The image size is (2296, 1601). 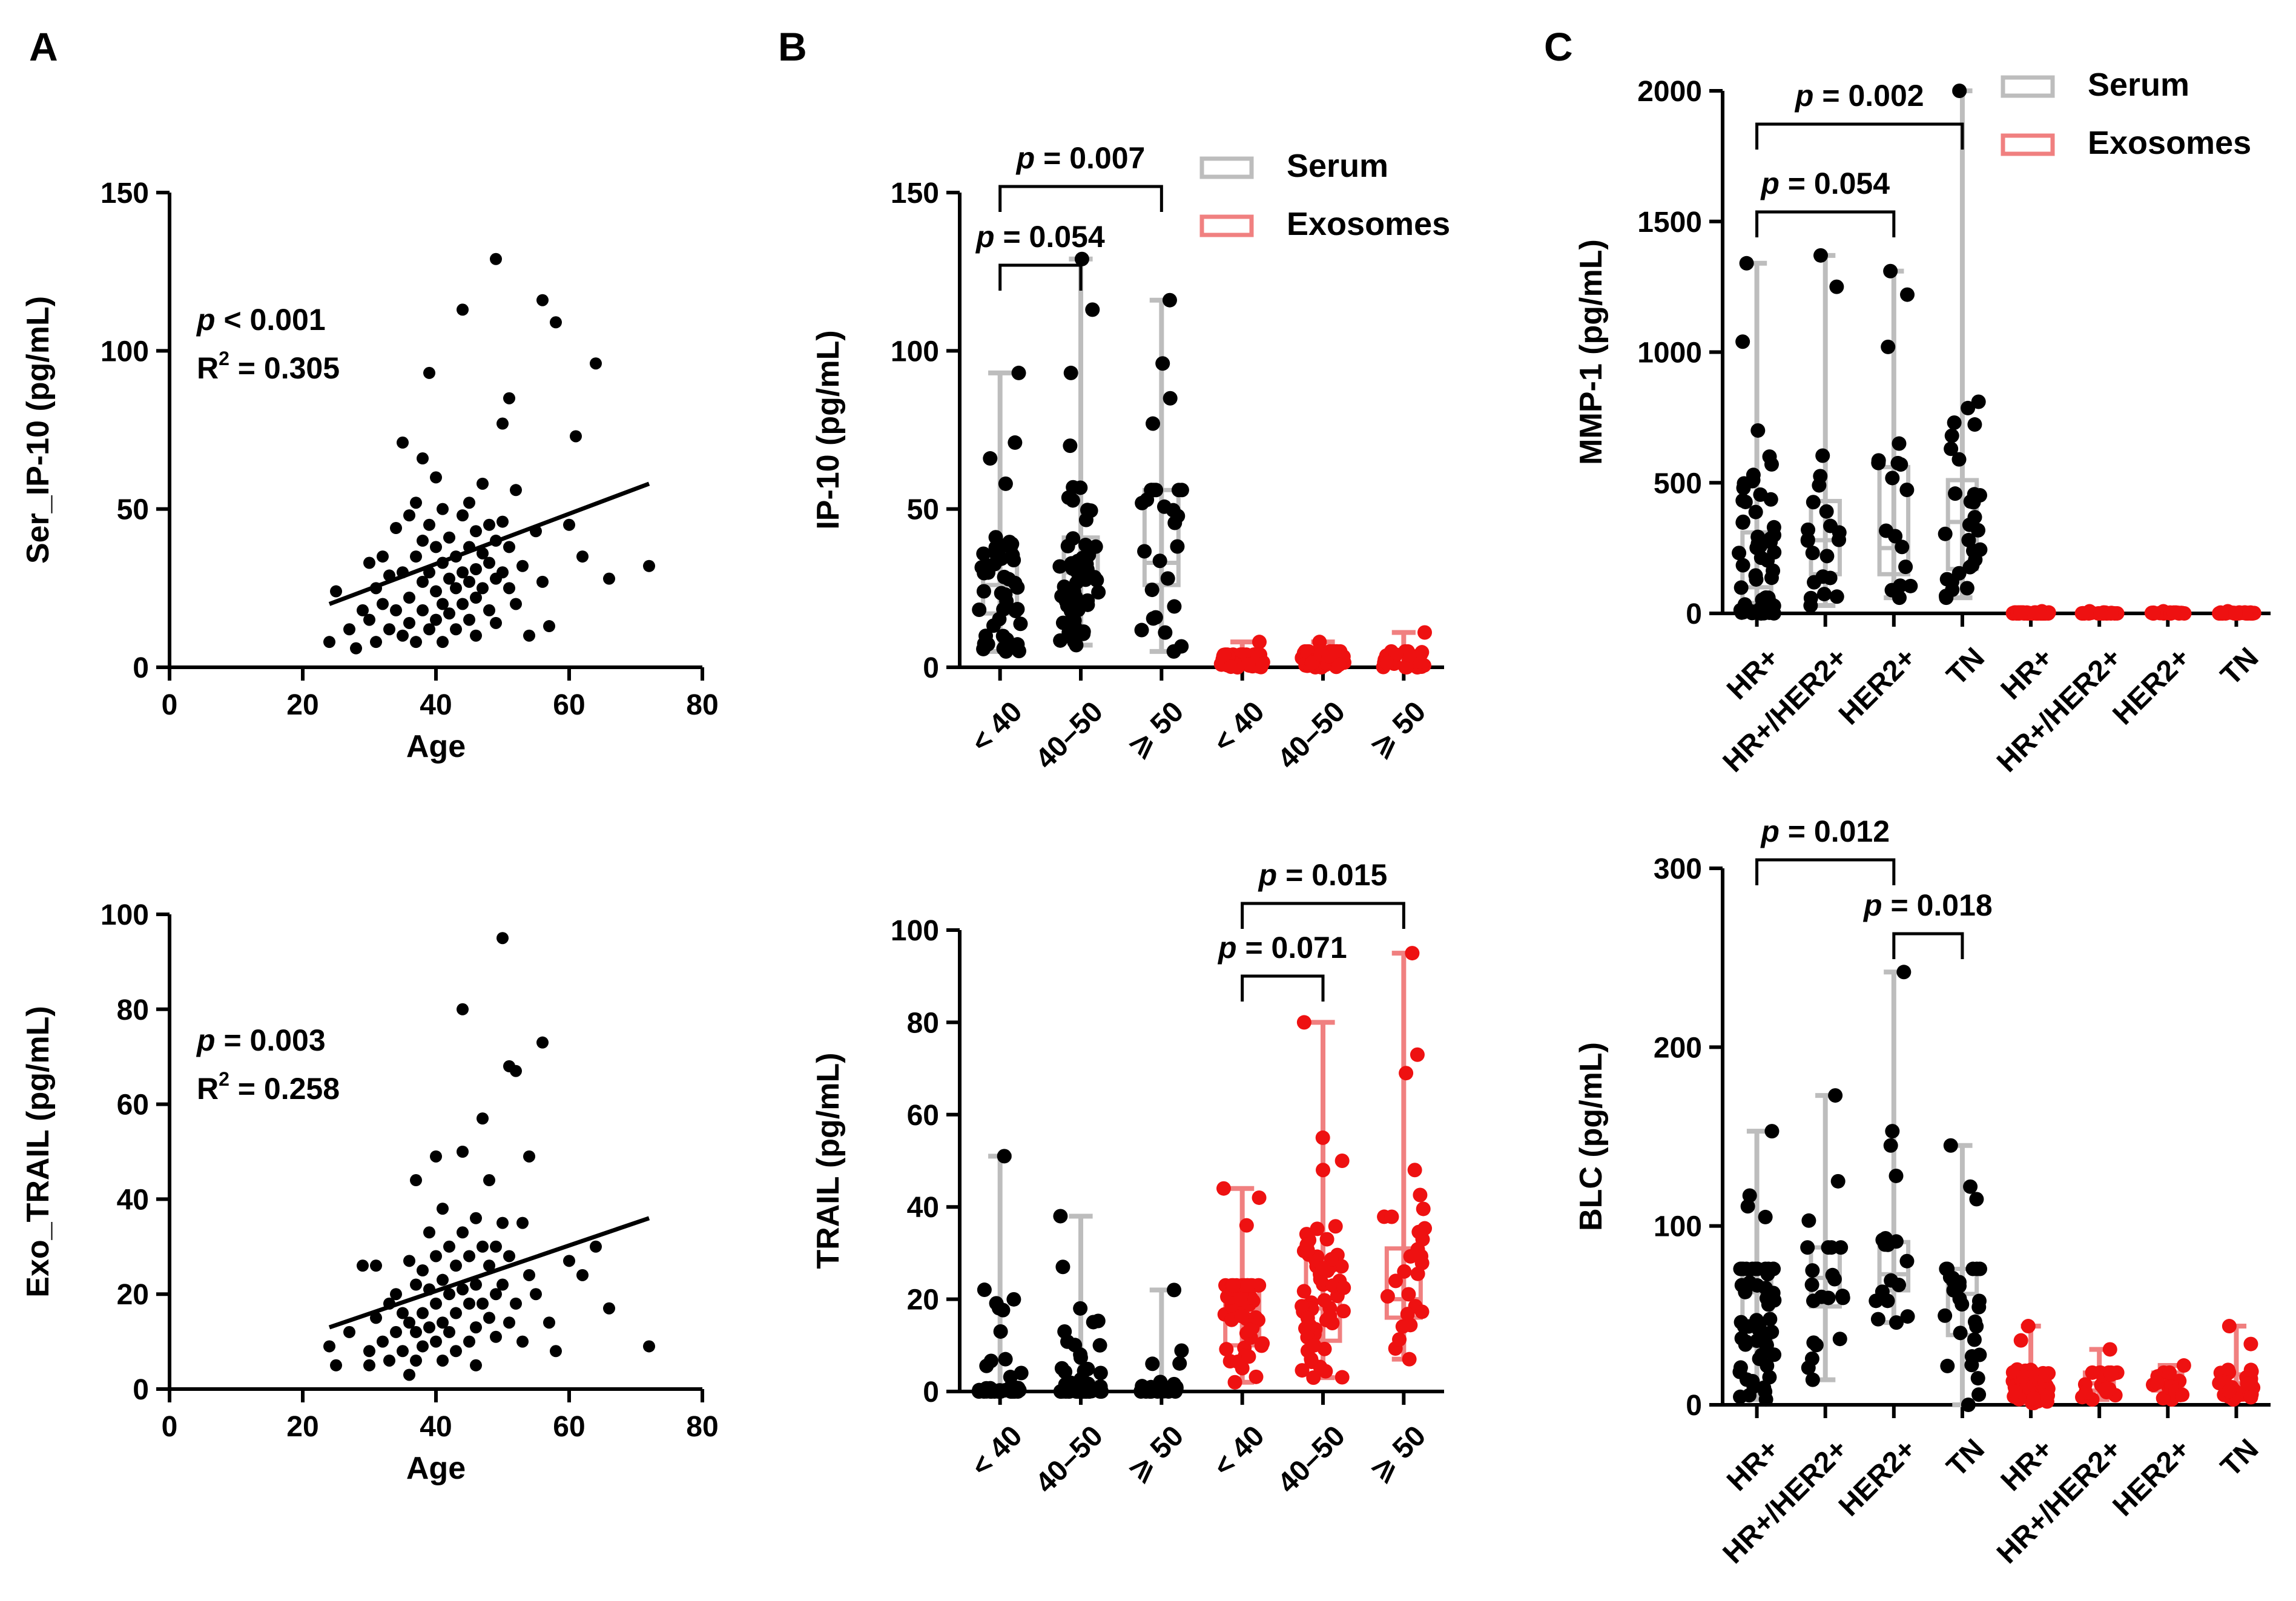 What do you see at coordinates (224, 358) in the screenshot?
I see `a-top-r-sup: 2` at bounding box center [224, 358].